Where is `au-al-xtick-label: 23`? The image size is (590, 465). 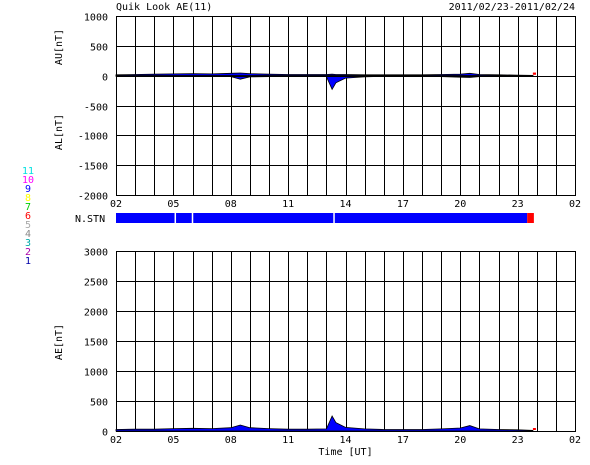
au-al-xtick-label: 23 is located at coordinates (518, 204).